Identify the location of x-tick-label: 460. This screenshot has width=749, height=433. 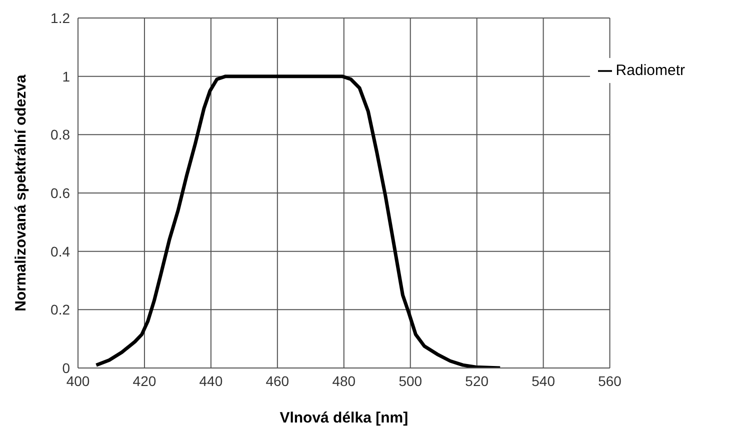
(278, 380).